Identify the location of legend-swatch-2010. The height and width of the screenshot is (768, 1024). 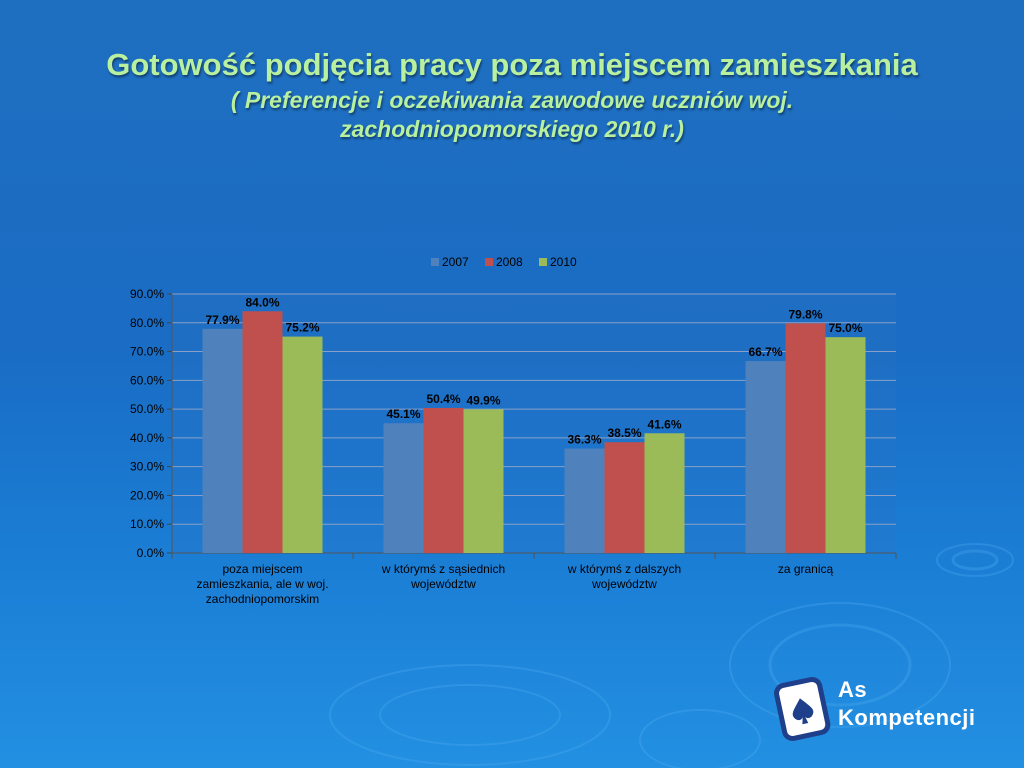
(543, 262).